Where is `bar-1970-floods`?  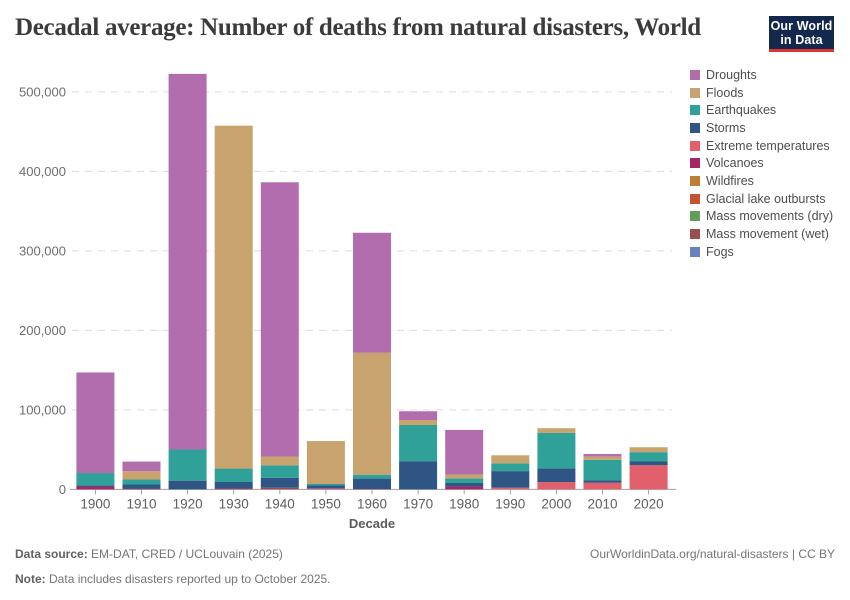
bar-1970-floods is located at coordinates (418, 422).